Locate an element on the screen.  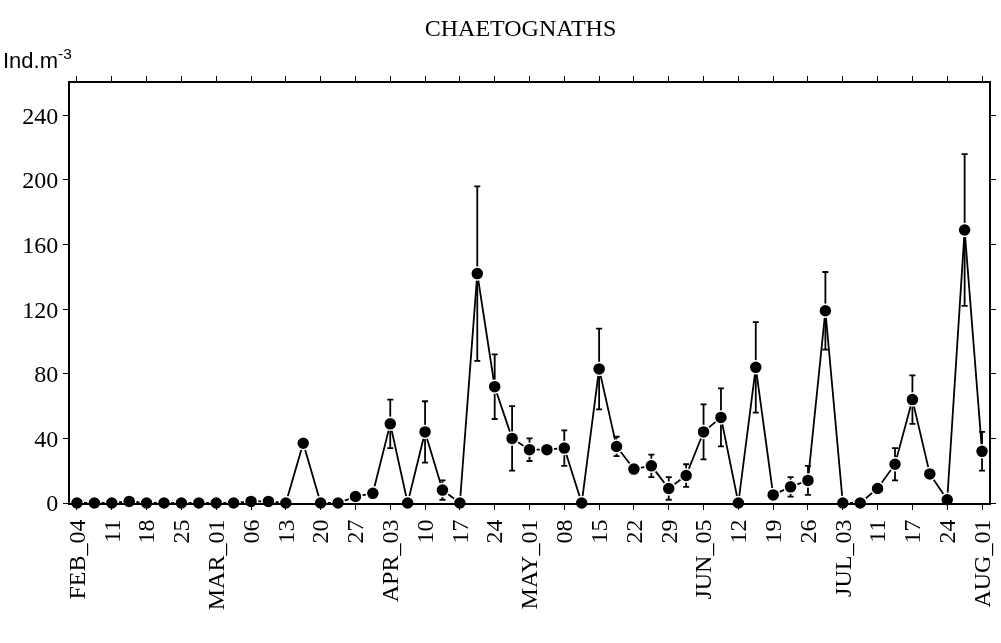
x-tick-label: 18 is located at coordinates (146, 531).